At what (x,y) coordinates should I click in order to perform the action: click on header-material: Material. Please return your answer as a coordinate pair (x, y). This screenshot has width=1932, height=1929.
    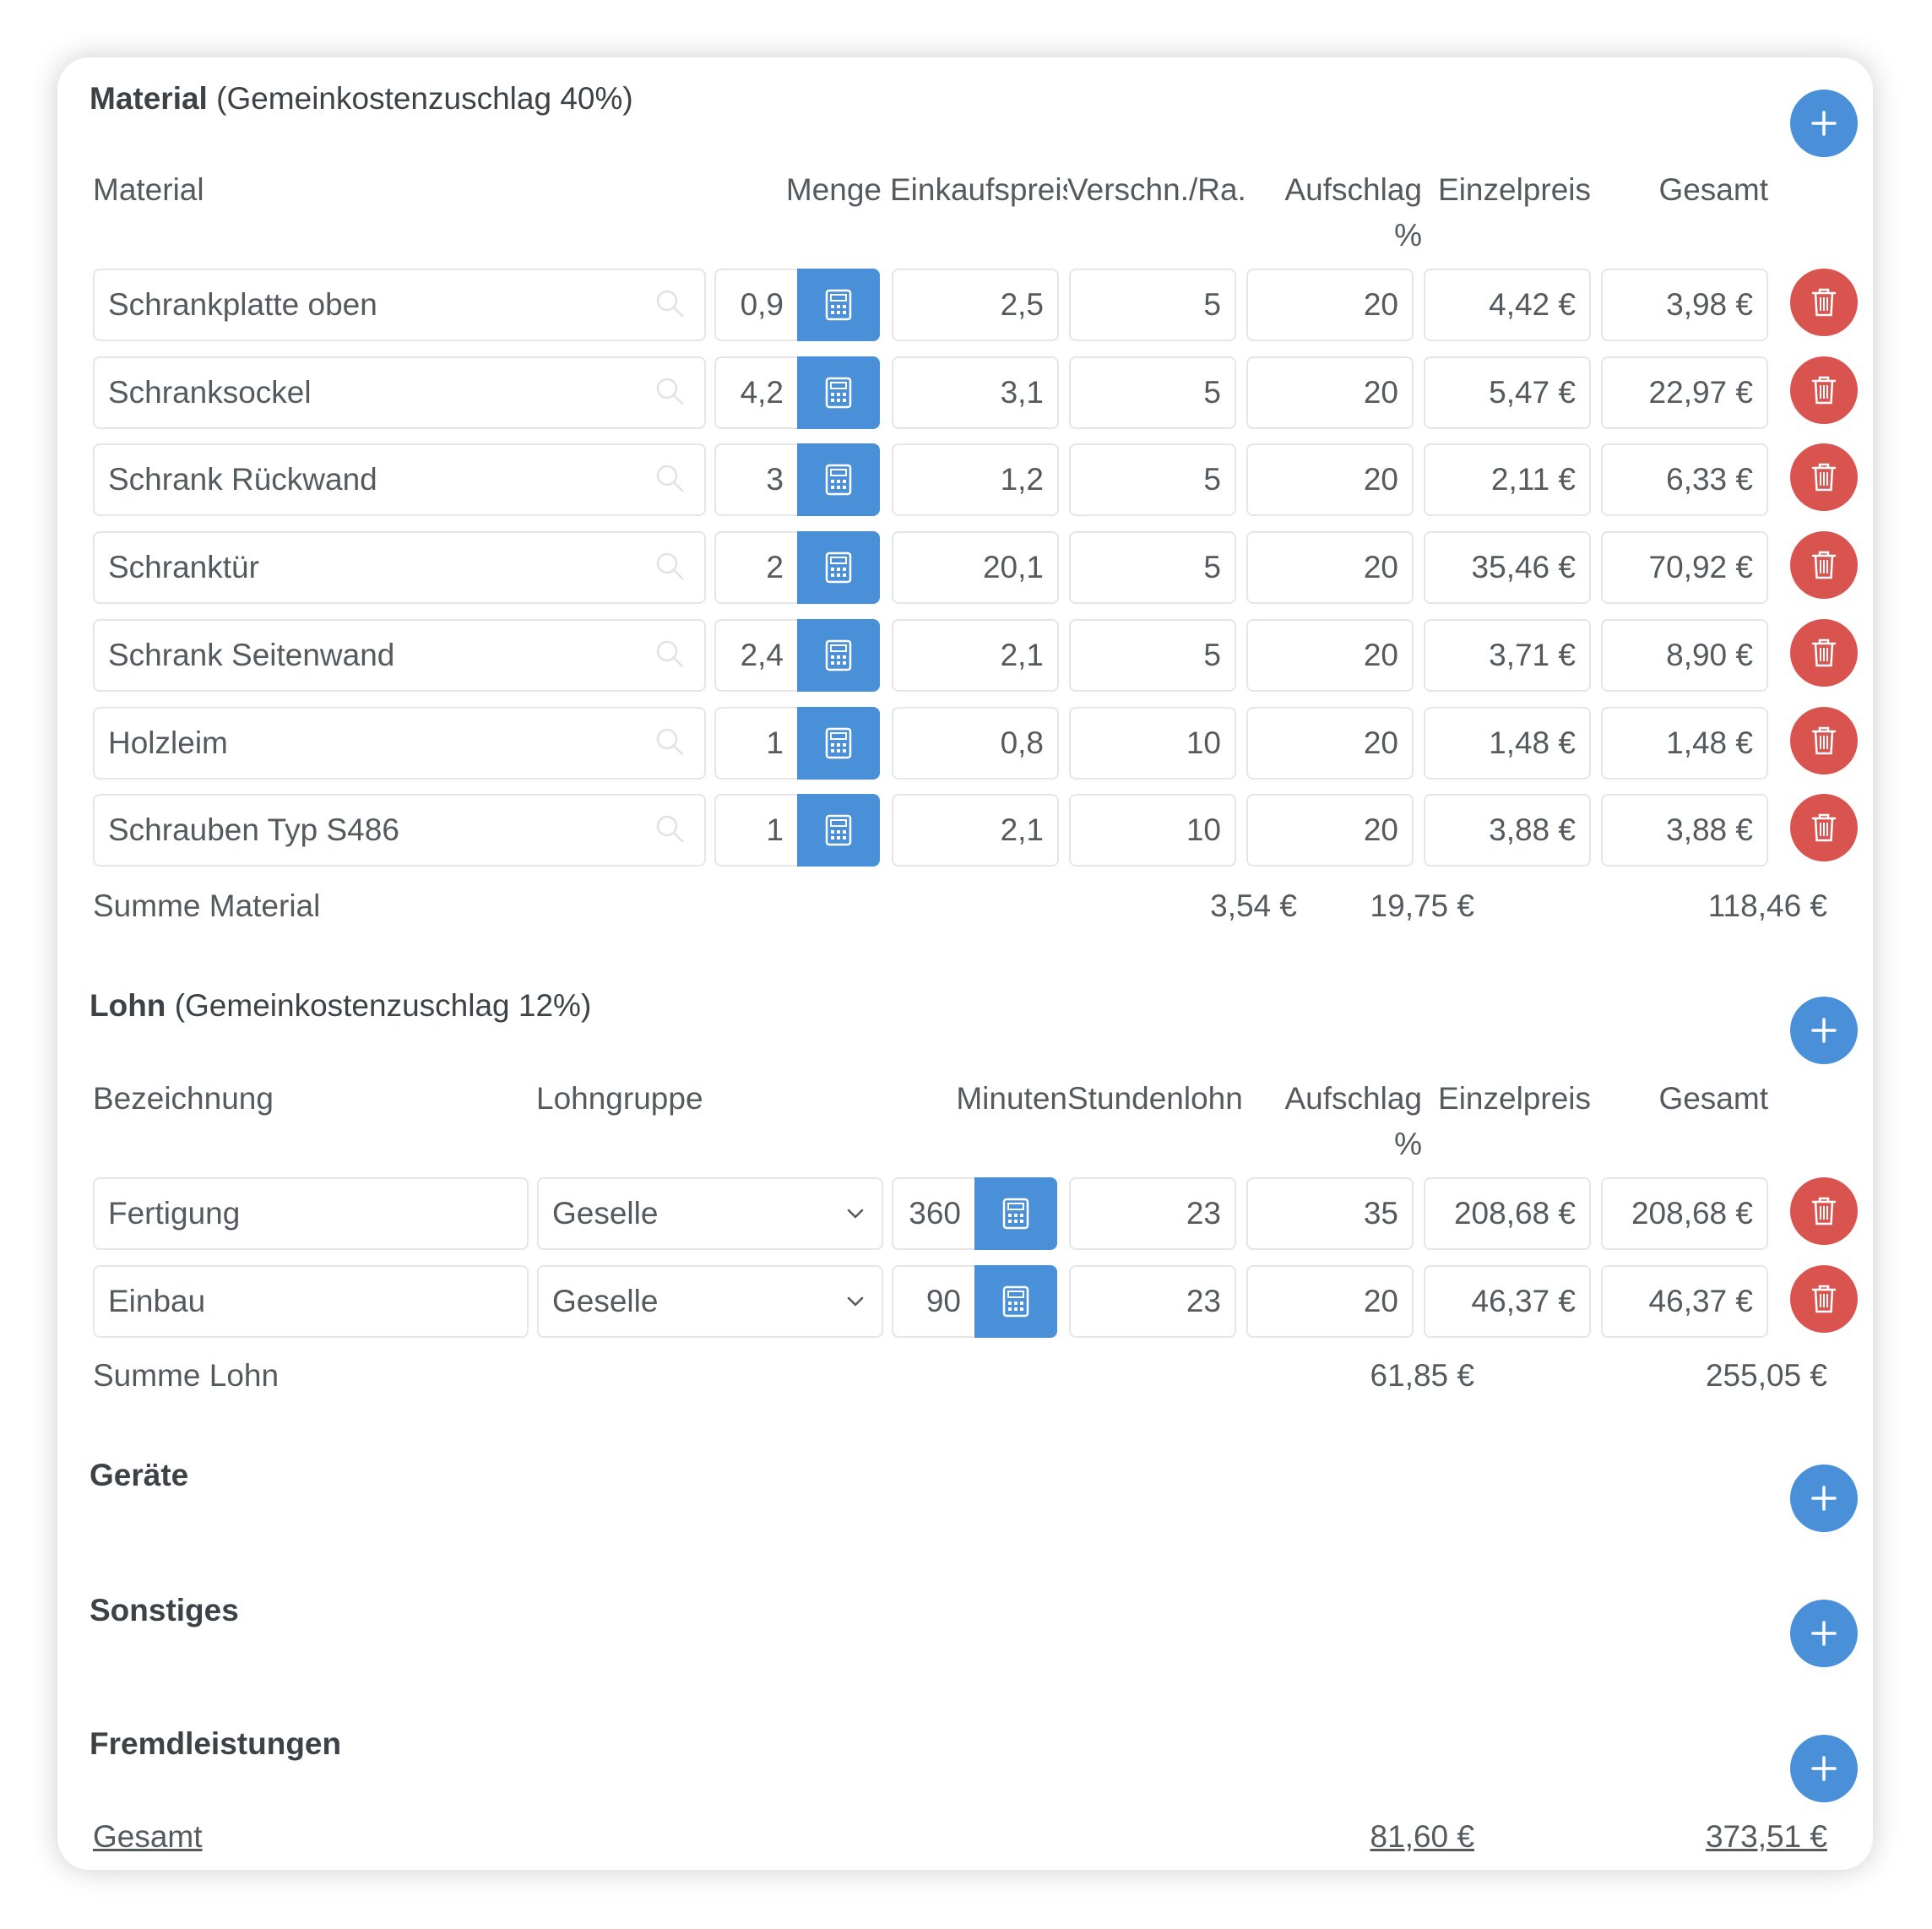
    Looking at the image, I should click on (148, 189).